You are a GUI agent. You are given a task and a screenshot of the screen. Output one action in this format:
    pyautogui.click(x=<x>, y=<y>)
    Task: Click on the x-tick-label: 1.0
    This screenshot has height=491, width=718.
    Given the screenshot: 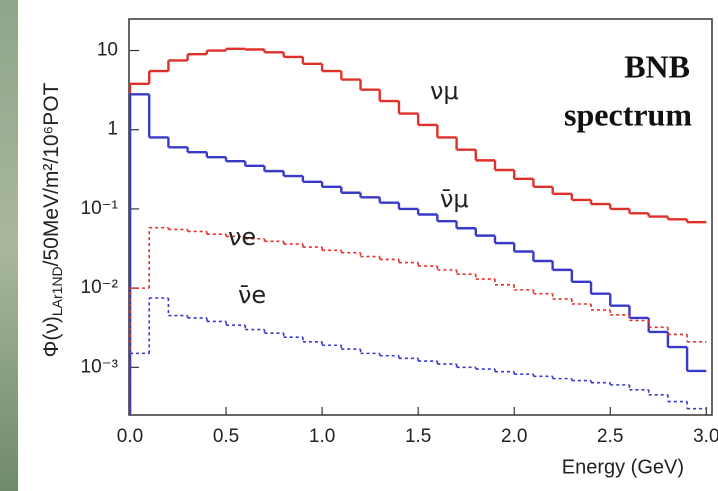 What is the action you would take?
    pyautogui.click(x=322, y=436)
    